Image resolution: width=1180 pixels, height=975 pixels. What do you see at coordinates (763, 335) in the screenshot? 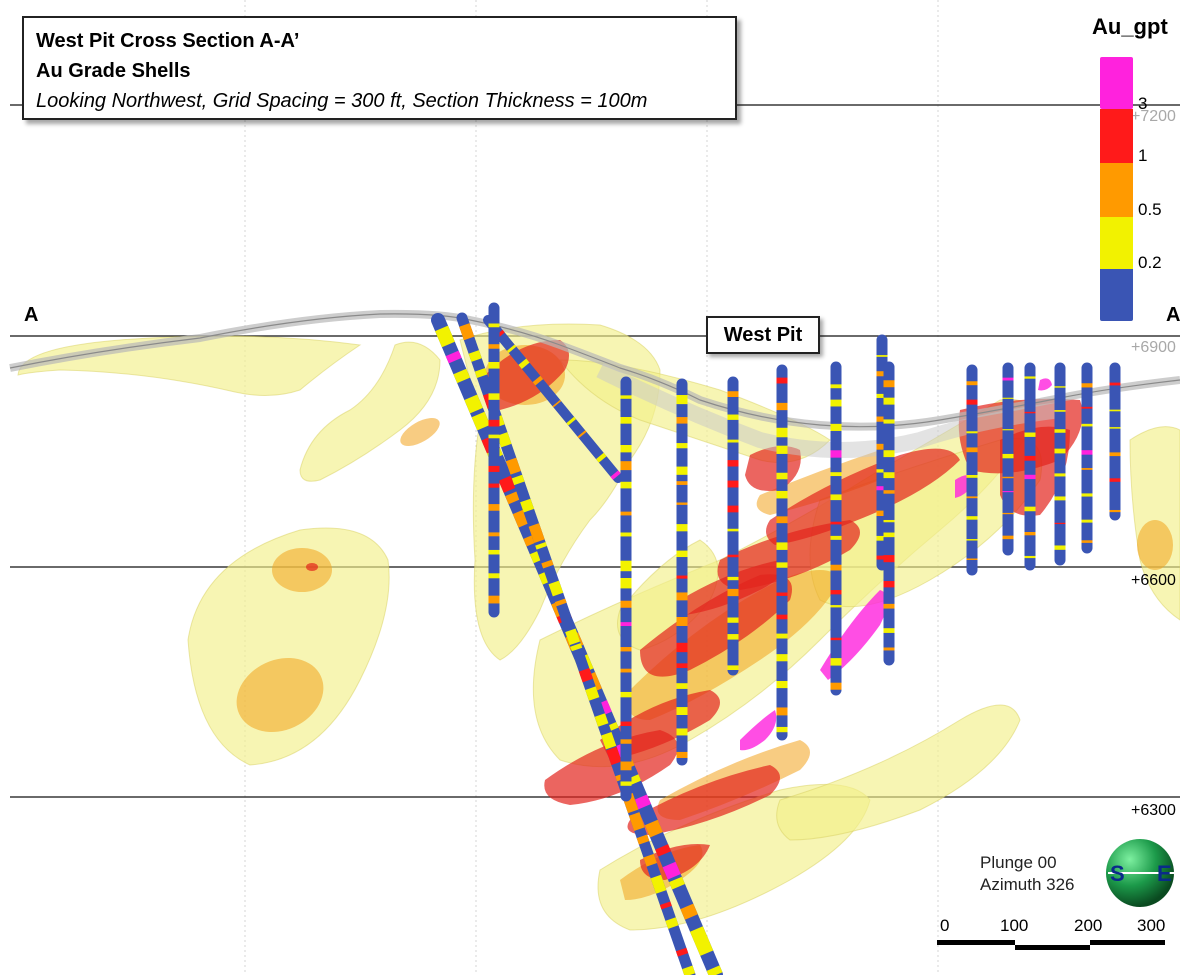
I see `west-pit-label: West Pit` at bounding box center [763, 335].